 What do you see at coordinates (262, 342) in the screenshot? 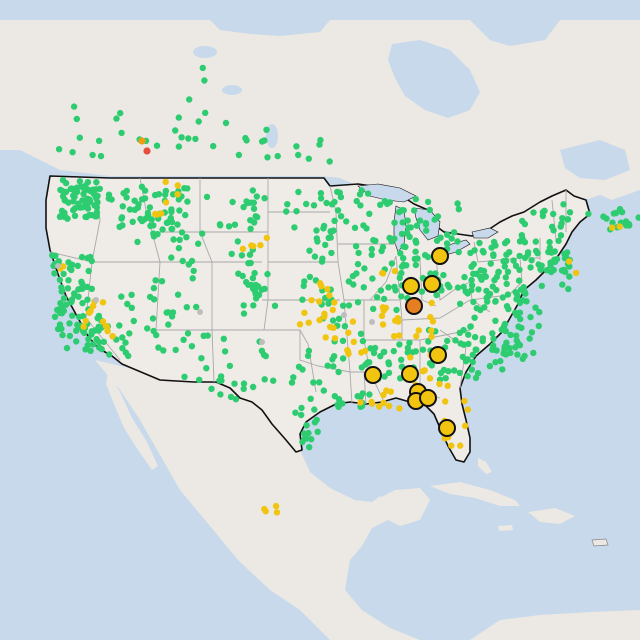
I see `station-point-no-data` at bounding box center [262, 342].